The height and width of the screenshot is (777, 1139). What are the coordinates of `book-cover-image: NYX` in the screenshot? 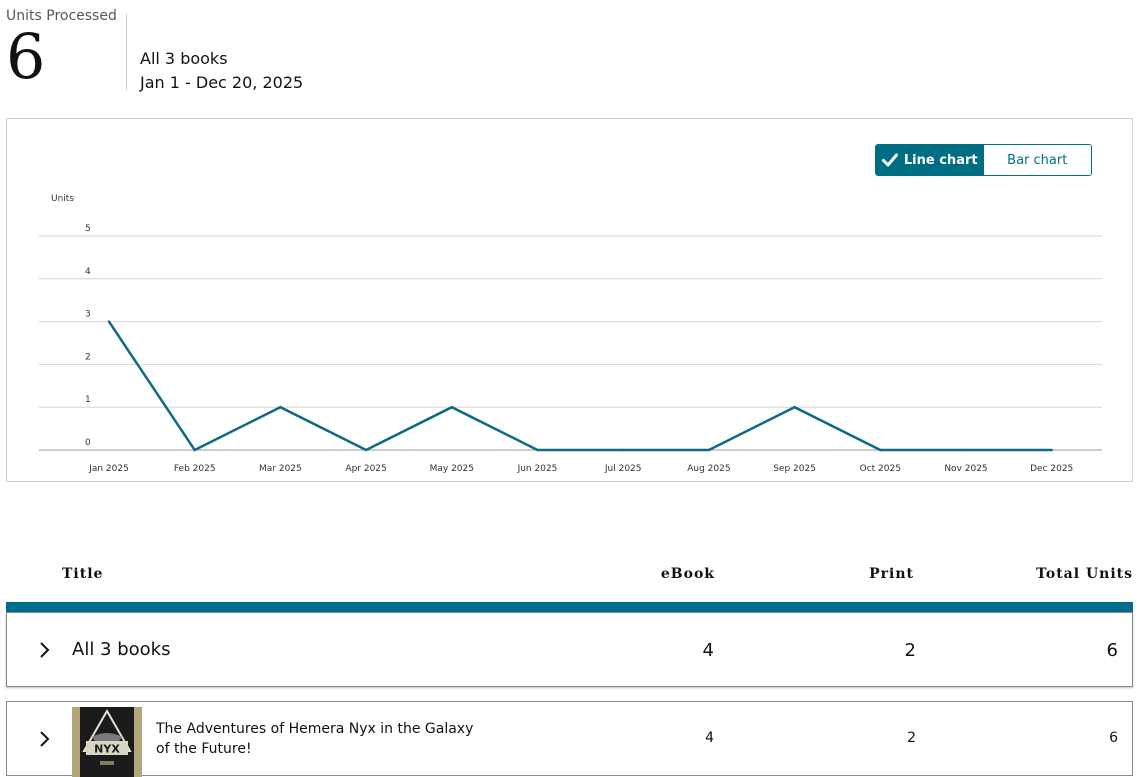 It's located at (107, 742).